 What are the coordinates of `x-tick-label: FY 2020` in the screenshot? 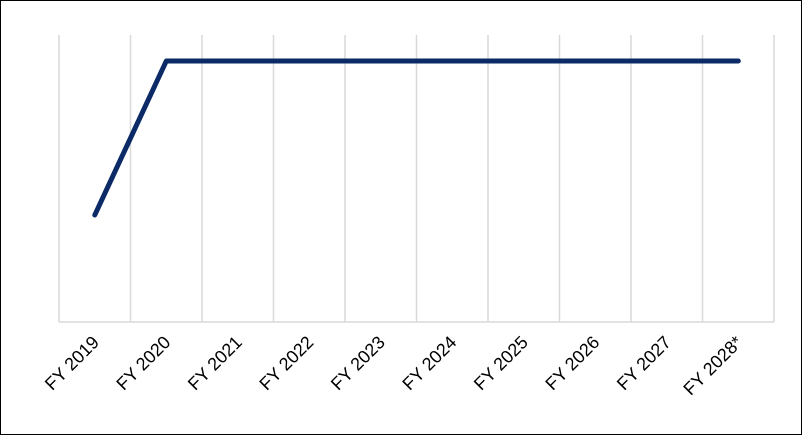 It's located at (143, 363).